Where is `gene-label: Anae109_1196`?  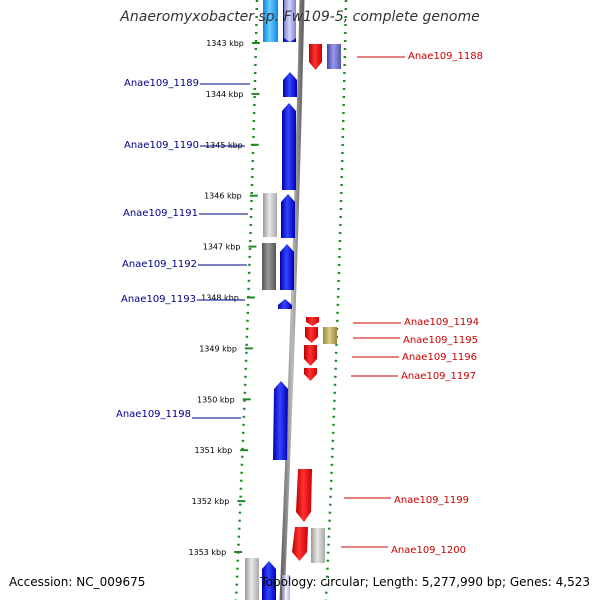 gene-label: Anae109_1196 is located at coordinates (439, 357).